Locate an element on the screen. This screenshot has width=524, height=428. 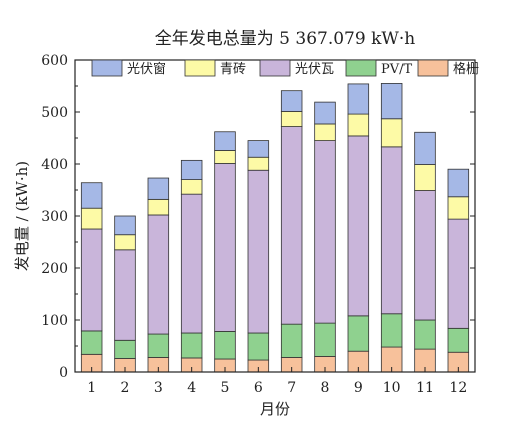
x-tick-label-9: 9 is located at coordinates (358, 388).